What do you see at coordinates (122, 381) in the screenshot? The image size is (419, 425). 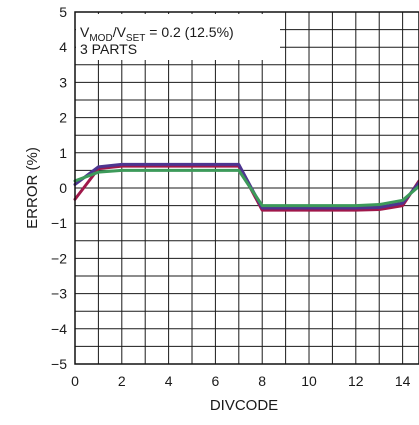 I see `x-tick-label: 2` at bounding box center [122, 381].